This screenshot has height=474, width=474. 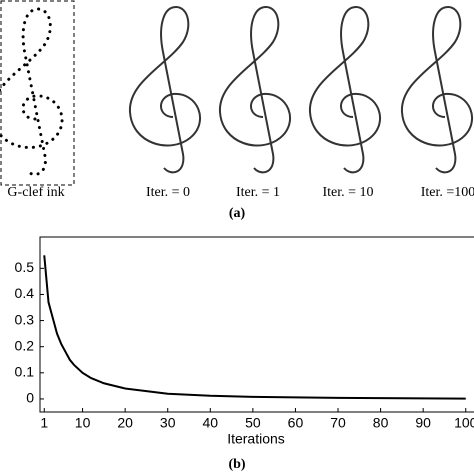 I want to click on x-tick-label: 1, so click(x=44, y=423).